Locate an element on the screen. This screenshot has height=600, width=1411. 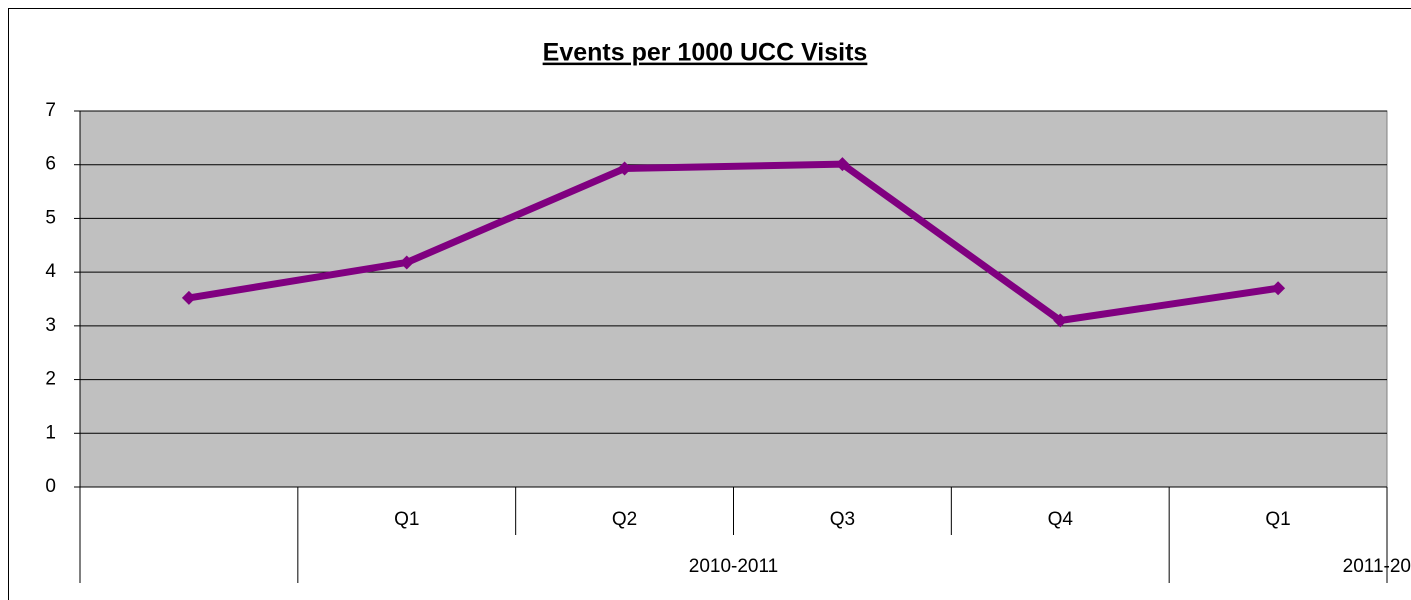
y-tick-label: 5 is located at coordinates (50, 217).